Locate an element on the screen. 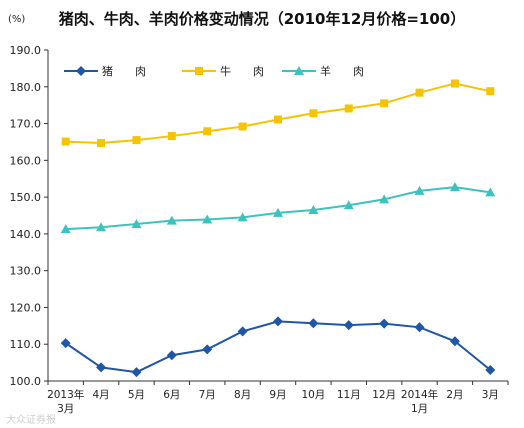 This screenshot has height=428, width=524. y-tick-label: 130.0 is located at coordinates (26, 271).